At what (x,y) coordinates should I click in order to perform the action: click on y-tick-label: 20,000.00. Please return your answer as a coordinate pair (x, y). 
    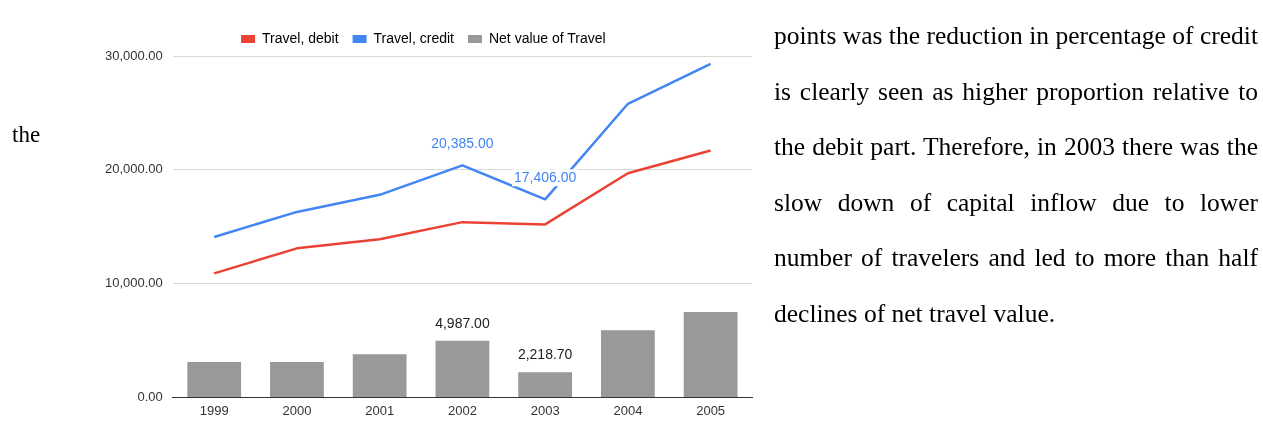
    Looking at the image, I should click on (133, 169).